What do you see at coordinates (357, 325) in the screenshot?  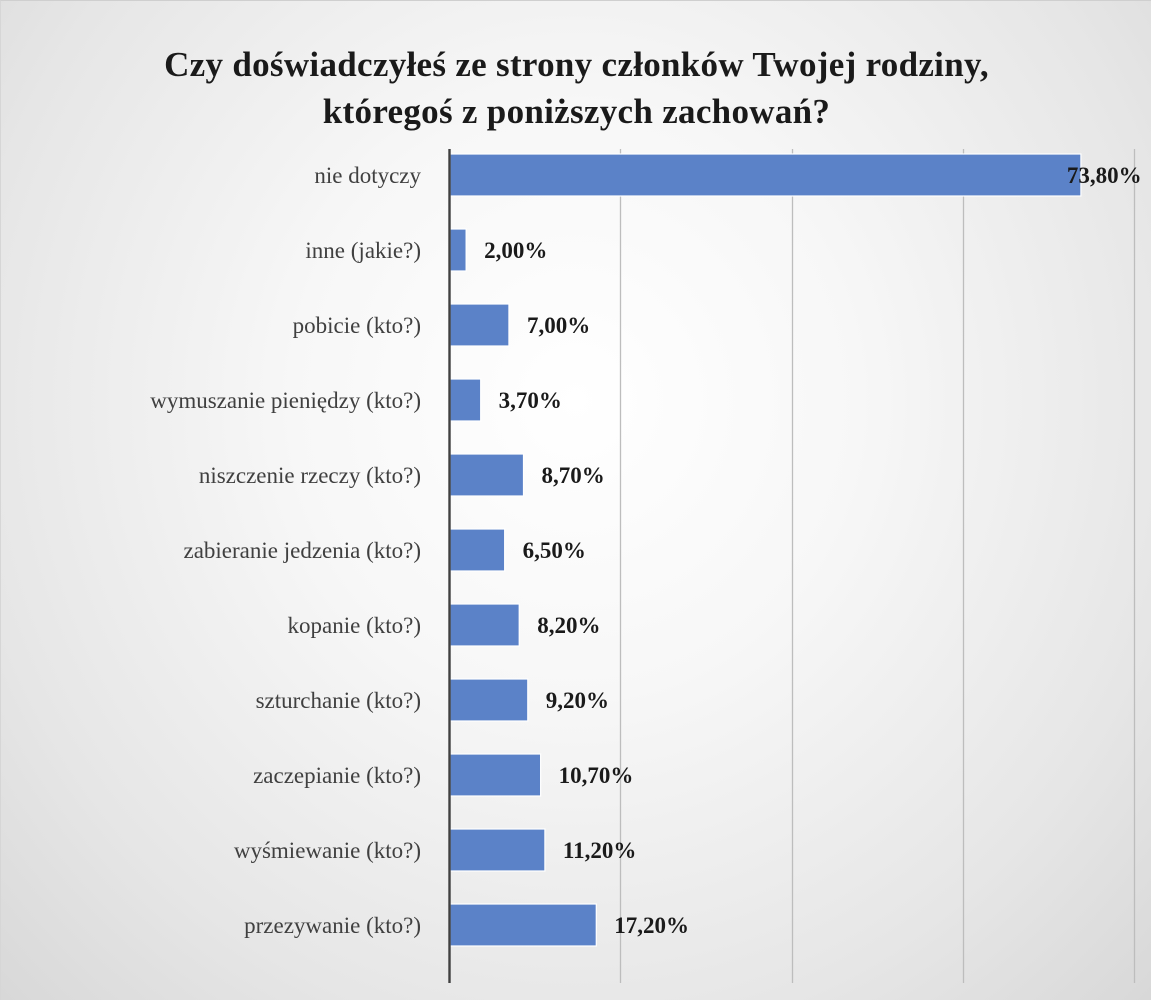 I see `category-label-2: pobicie (kto?)` at bounding box center [357, 325].